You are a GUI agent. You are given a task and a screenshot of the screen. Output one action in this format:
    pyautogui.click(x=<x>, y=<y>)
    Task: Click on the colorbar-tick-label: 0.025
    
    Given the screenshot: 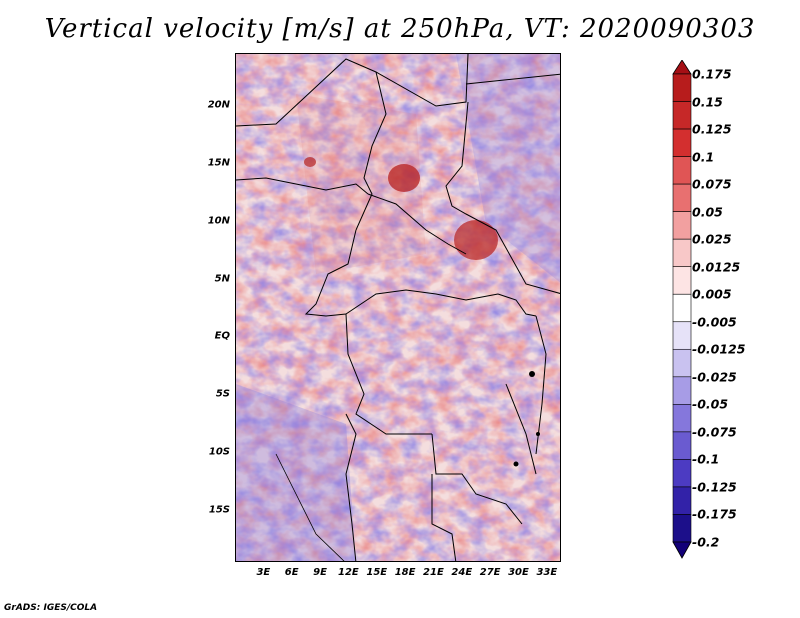 What is the action you would take?
    pyautogui.click(x=712, y=239)
    